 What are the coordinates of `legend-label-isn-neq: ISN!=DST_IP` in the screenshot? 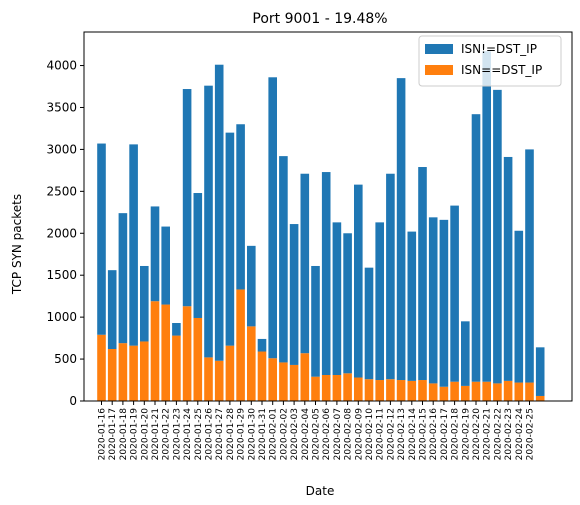 It's located at (499, 49).